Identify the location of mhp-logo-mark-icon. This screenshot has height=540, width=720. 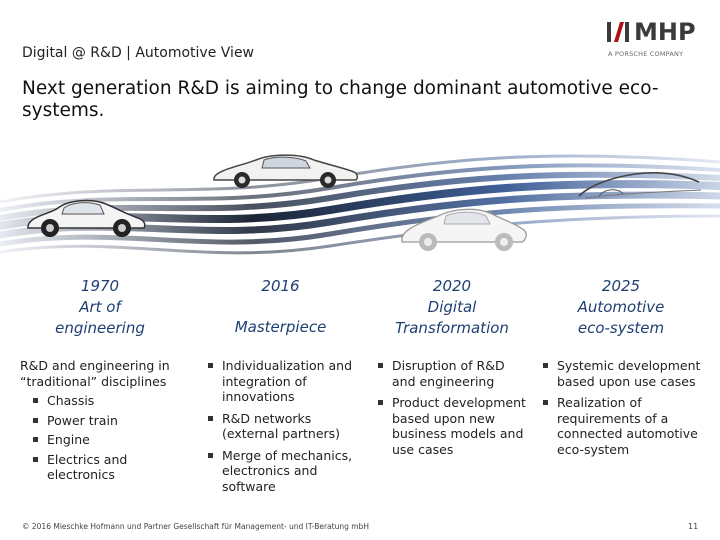
(618, 32).